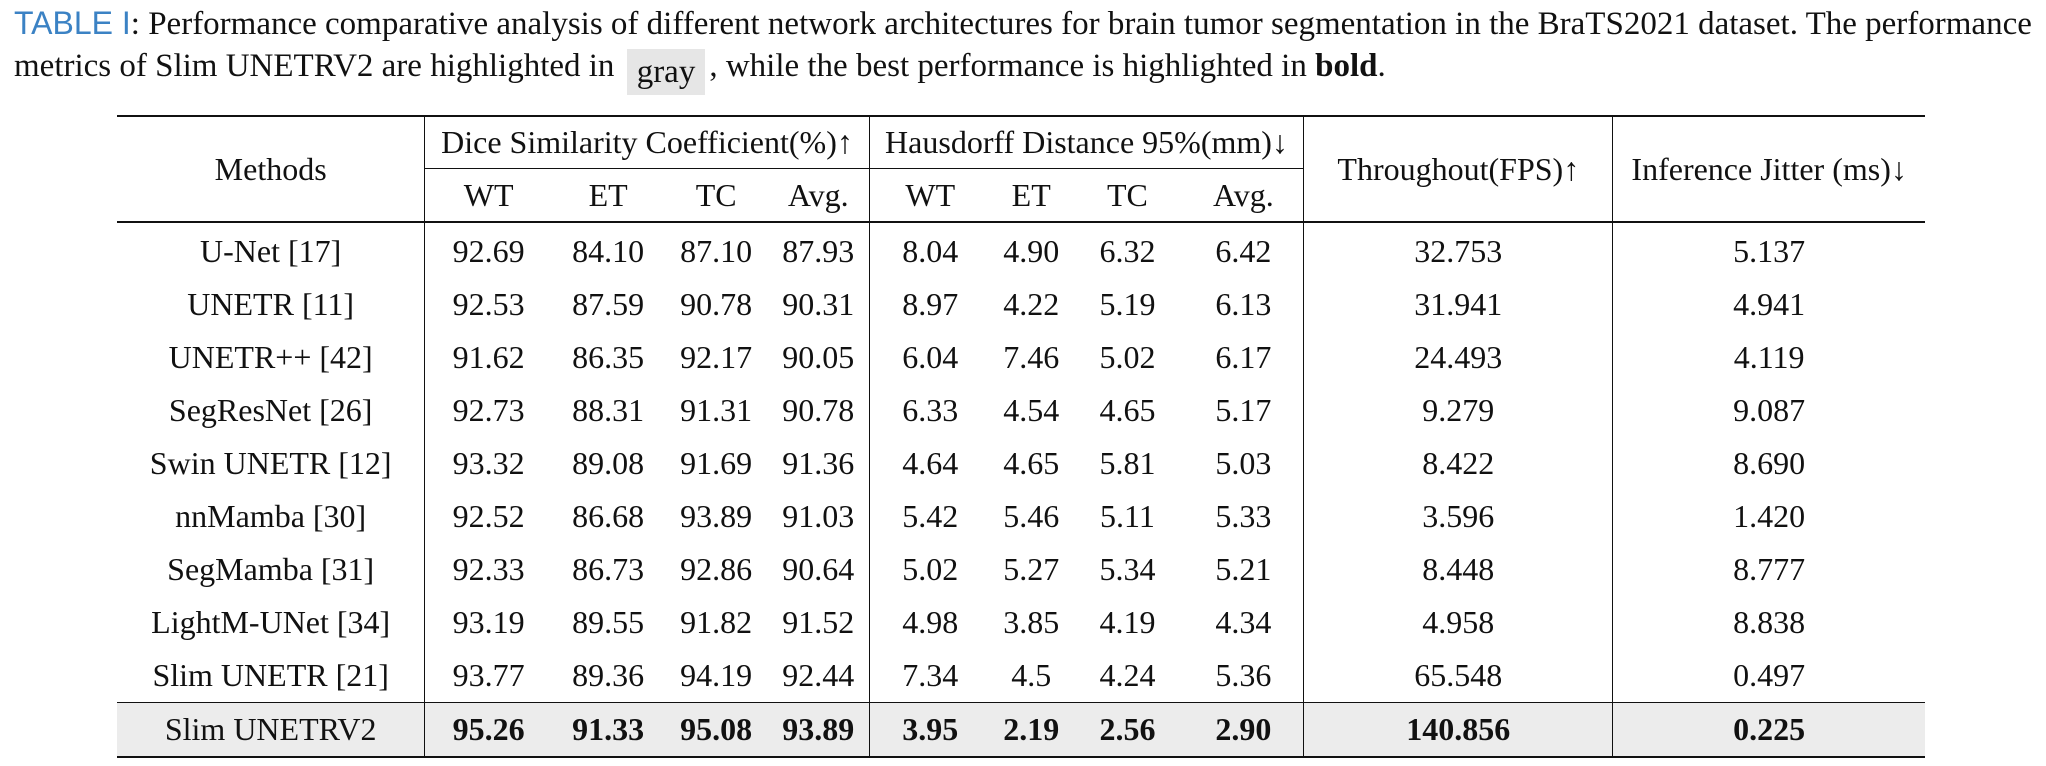  I want to click on caption-gray-sample: gray, so click(666, 72).